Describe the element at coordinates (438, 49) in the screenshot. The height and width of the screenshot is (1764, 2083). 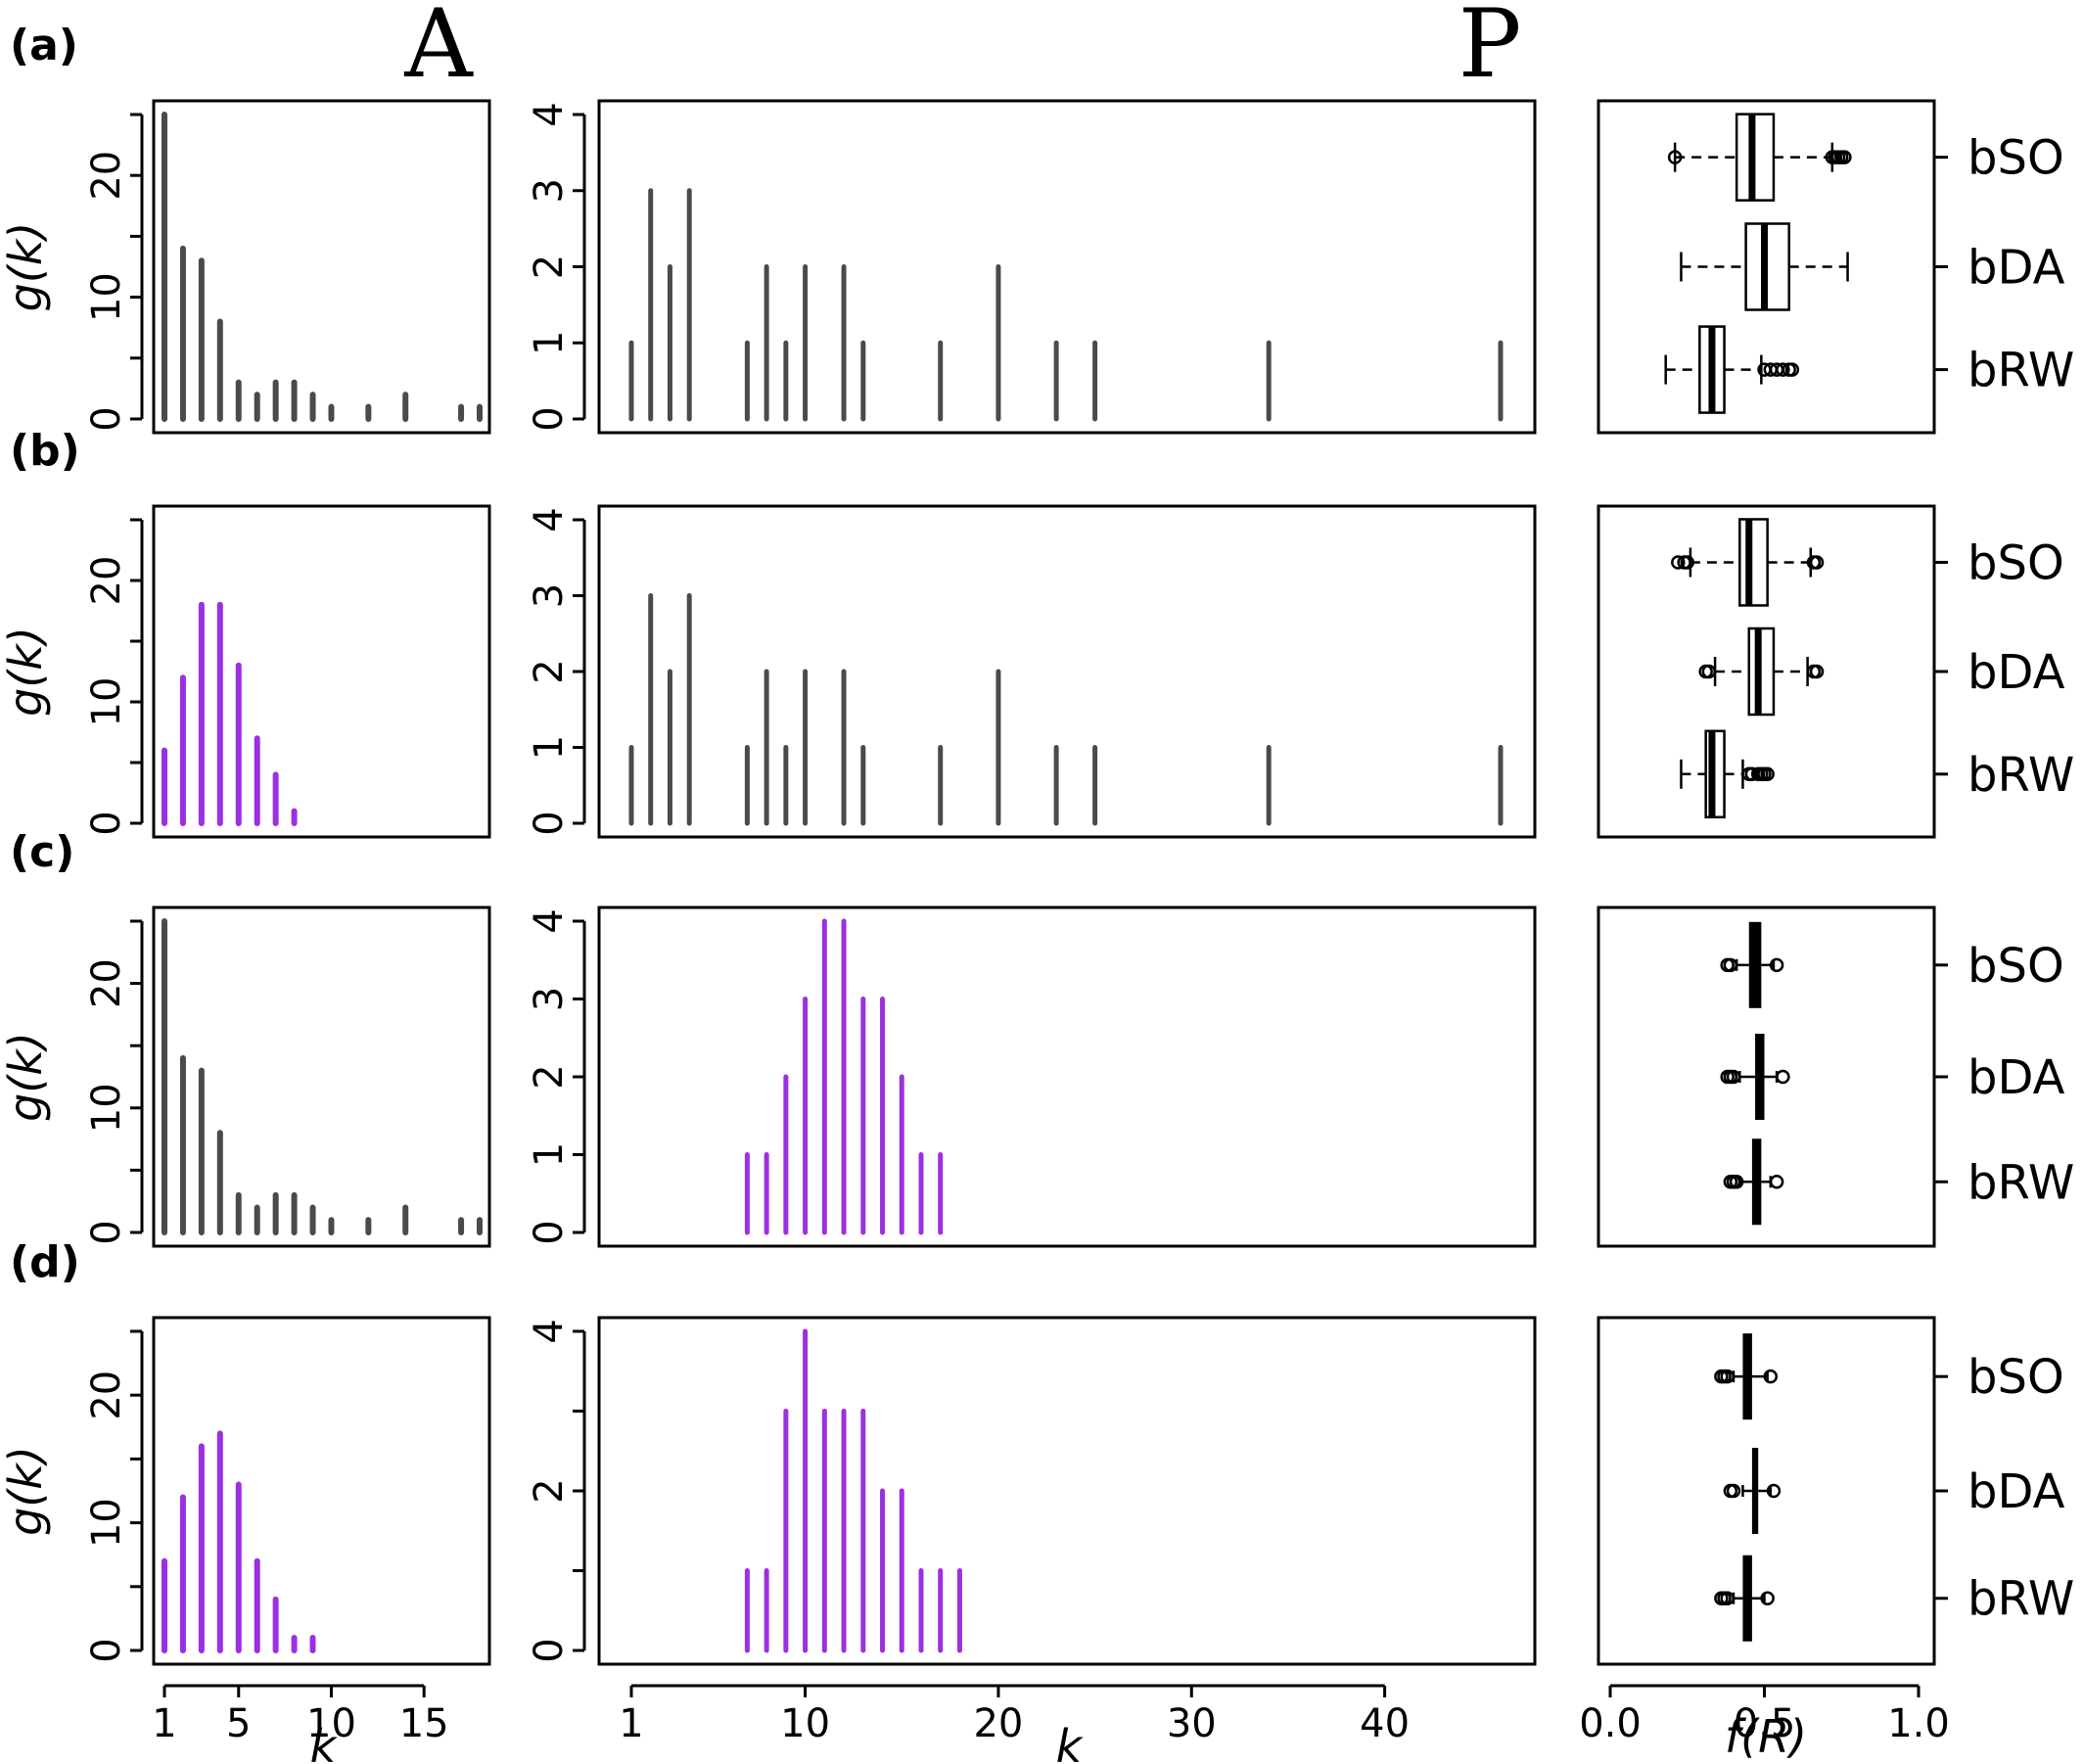
I see `heading-a: A` at that location.